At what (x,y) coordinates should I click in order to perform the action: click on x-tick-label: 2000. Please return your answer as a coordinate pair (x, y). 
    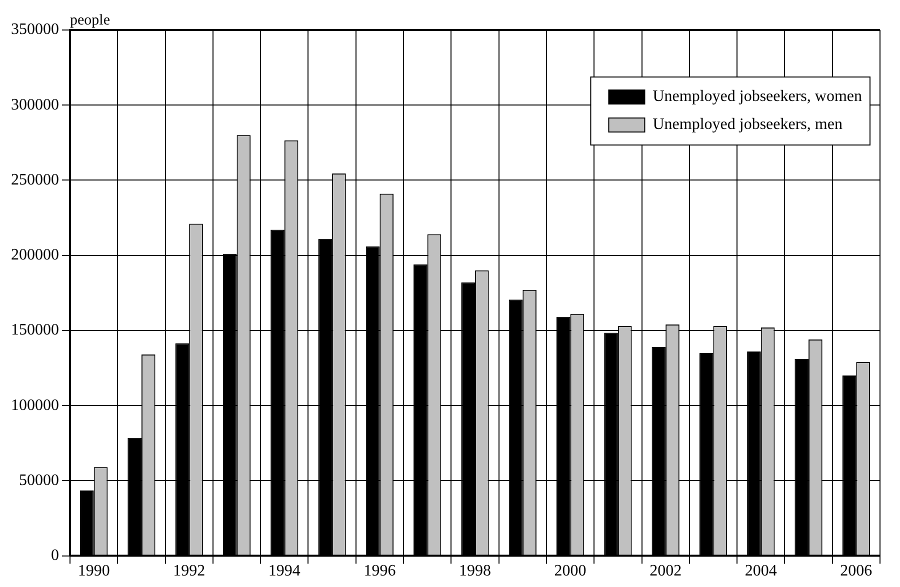
    Looking at the image, I should click on (570, 571).